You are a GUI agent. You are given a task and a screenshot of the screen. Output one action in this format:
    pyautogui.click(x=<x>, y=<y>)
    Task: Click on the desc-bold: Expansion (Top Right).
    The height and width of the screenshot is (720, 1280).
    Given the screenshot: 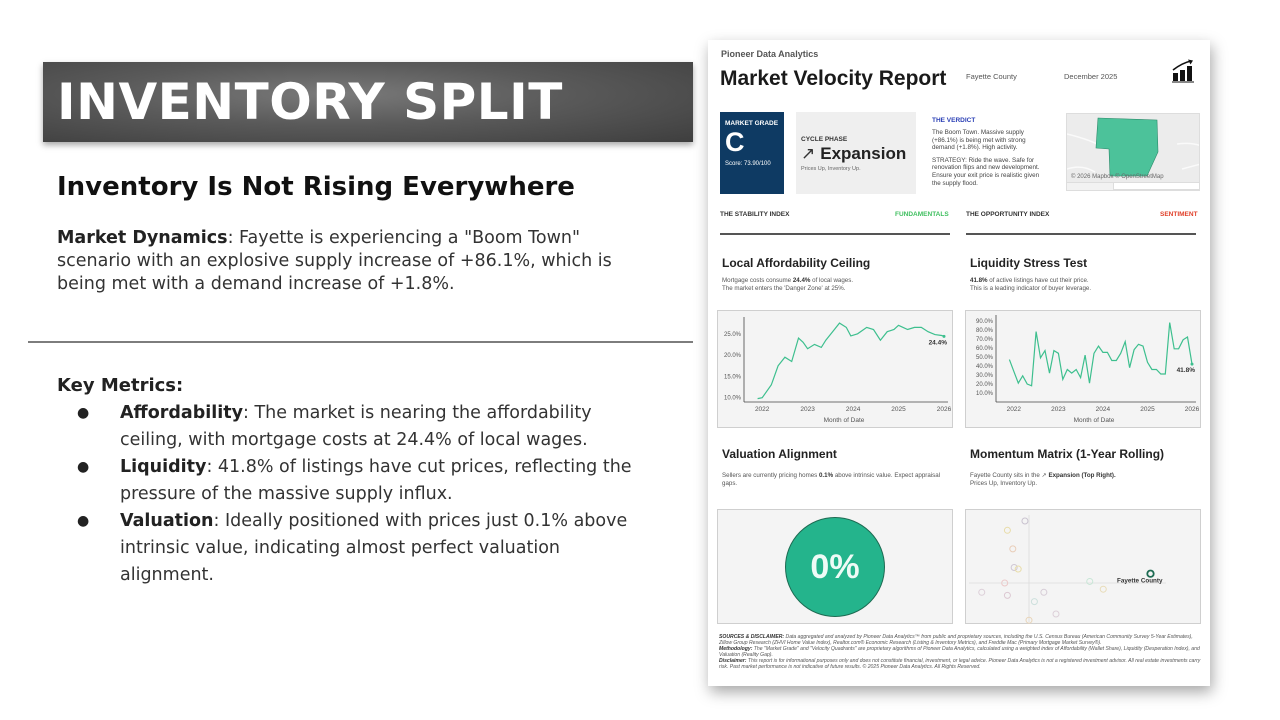 What is the action you would take?
    pyautogui.click(x=1082, y=475)
    